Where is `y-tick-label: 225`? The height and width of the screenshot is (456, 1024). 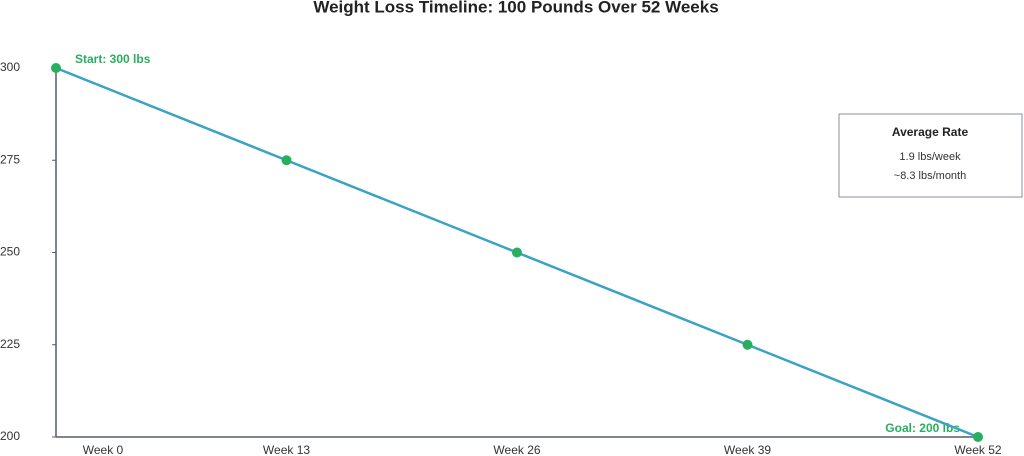 y-tick-label: 225 is located at coordinates (10, 344).